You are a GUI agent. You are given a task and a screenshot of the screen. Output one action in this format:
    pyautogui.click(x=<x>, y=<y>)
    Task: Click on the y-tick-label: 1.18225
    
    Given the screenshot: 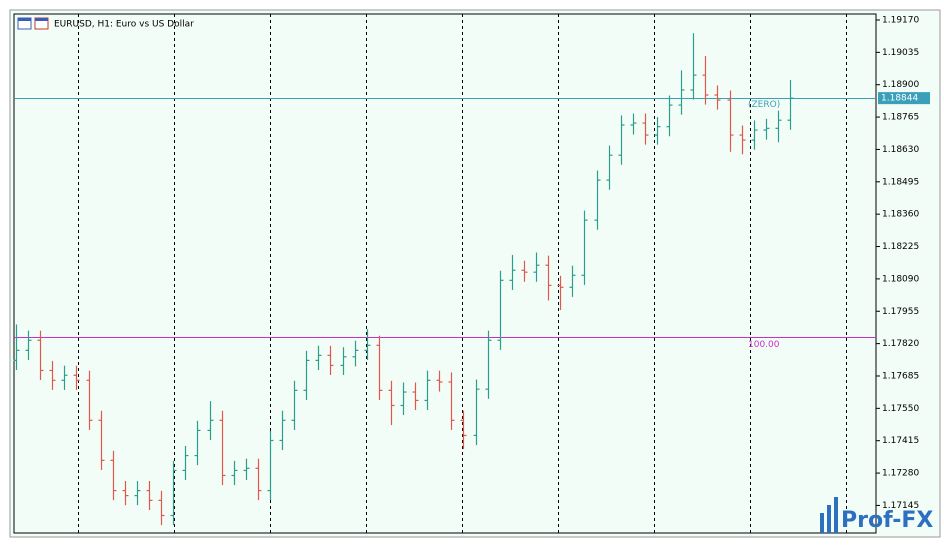 What is the action you would take?
    pyautogui.click(x=900, y=247)
    